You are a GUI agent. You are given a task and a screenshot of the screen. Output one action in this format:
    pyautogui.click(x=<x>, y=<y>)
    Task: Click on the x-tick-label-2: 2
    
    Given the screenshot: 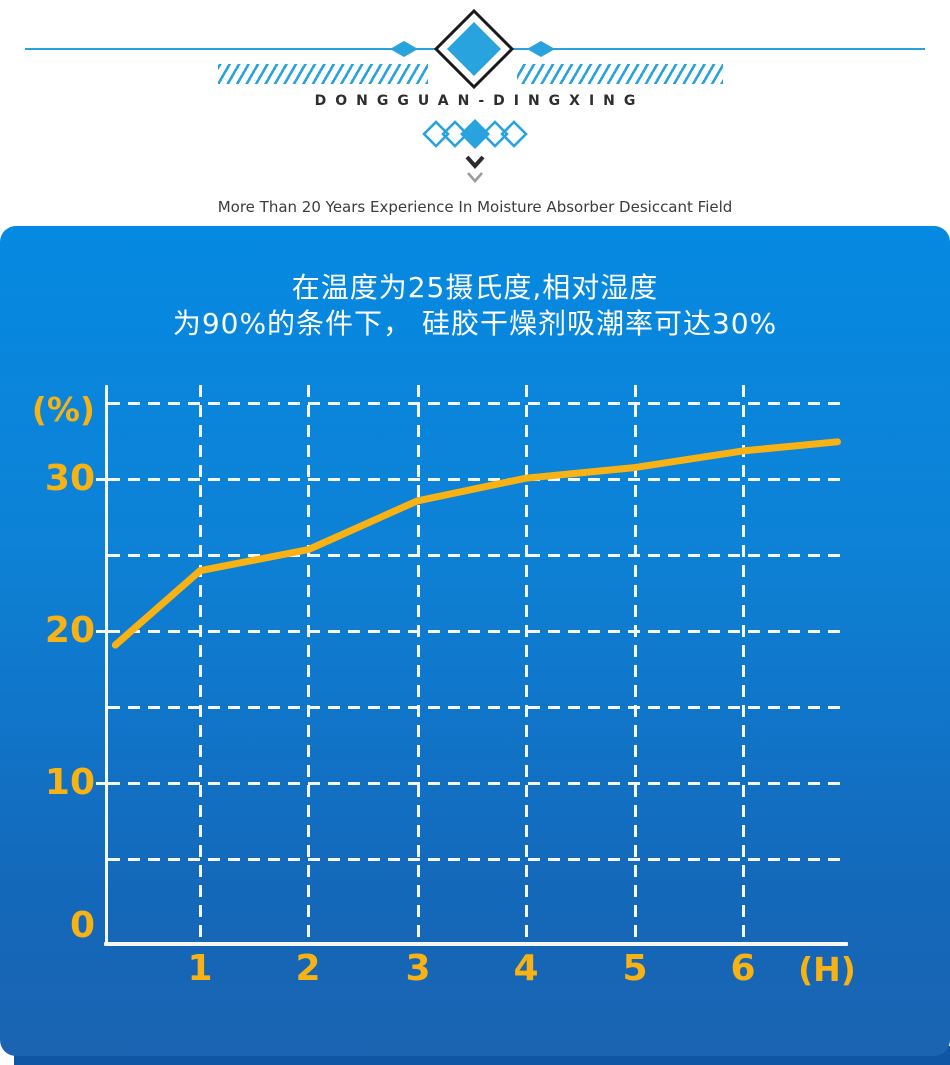 What is the action you would take?
    pyautogui.click(x=308, y=968)
    